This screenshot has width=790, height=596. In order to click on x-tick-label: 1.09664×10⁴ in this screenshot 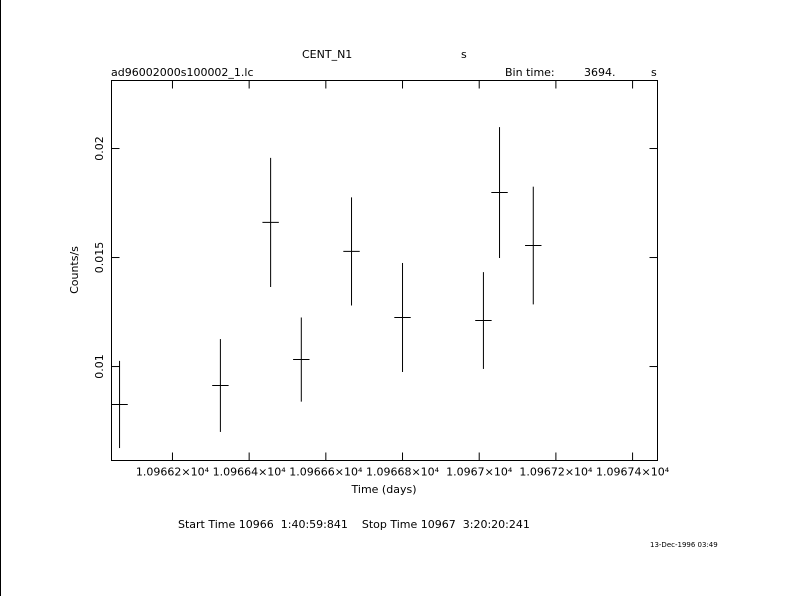, I will do `click(250, 472)`.